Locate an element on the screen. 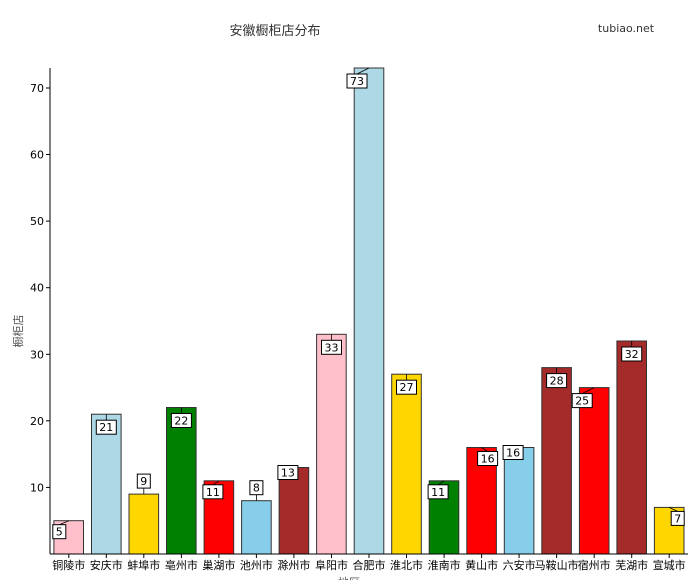 The image size is (690, 580). x-tick-label-10: 淮北市 is located at coordinates (406, 565).